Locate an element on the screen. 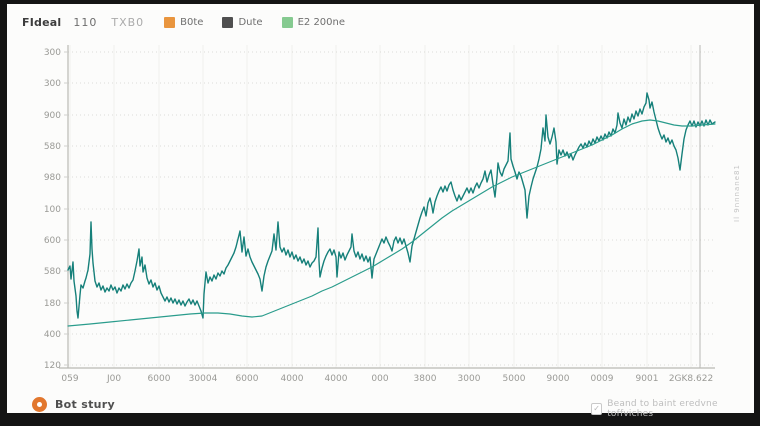 This screenshot has width=760, height=426. y-axis-label: 400 is located at coordinates (52, 335).